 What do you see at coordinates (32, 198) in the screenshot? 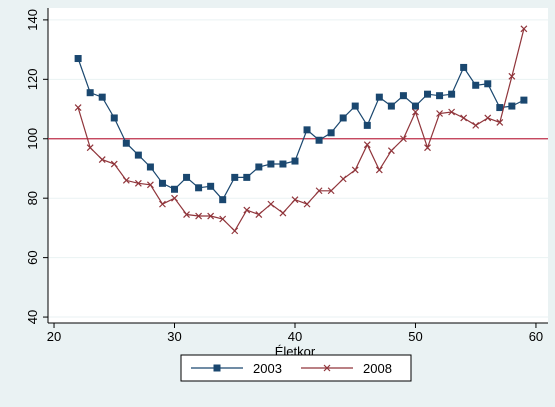
I see `y-tick-label: 80` at bounding box center [32, 198].